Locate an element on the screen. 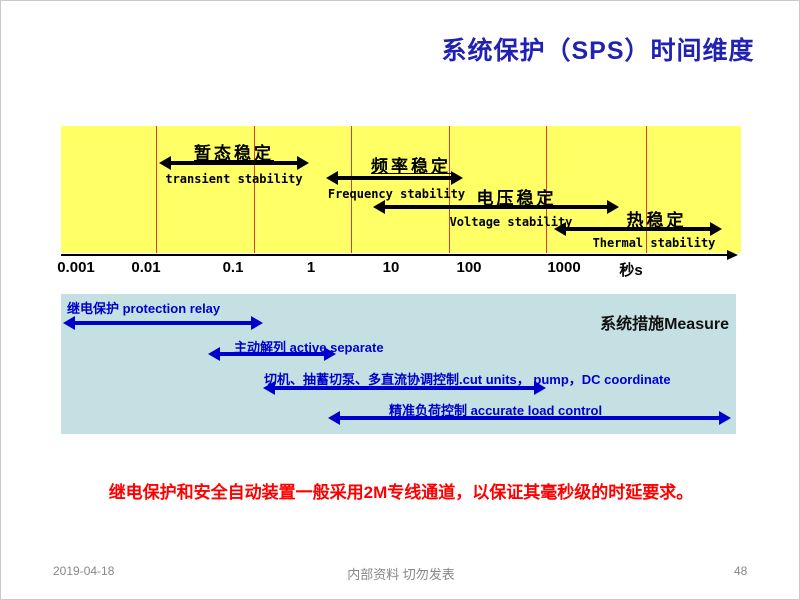  transient-range-arrow is located at coordinates (234, 163).